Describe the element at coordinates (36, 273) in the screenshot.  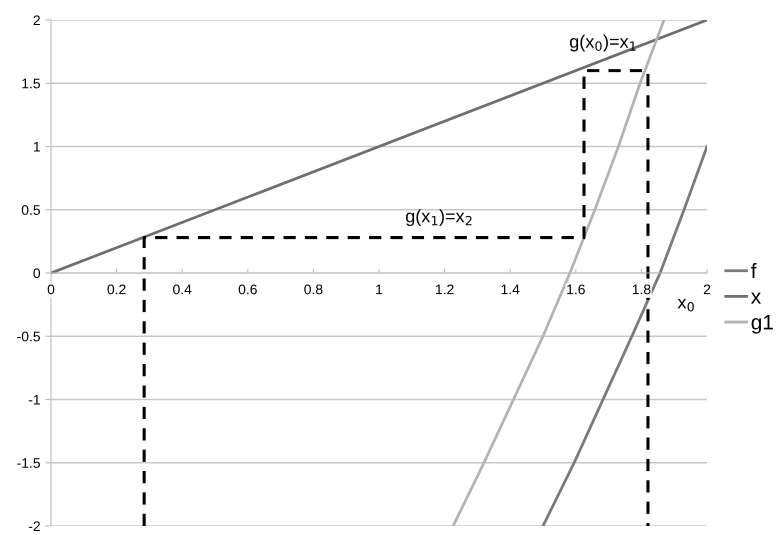
I see `y-tick-label: 0` at that location.